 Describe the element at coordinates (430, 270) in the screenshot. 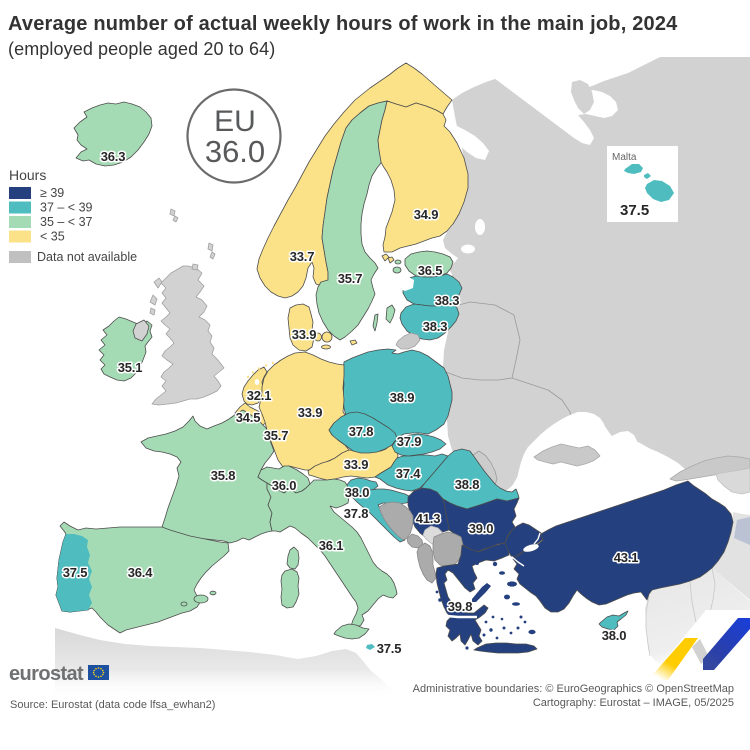

I see `svg-text: 36.5` at that location.